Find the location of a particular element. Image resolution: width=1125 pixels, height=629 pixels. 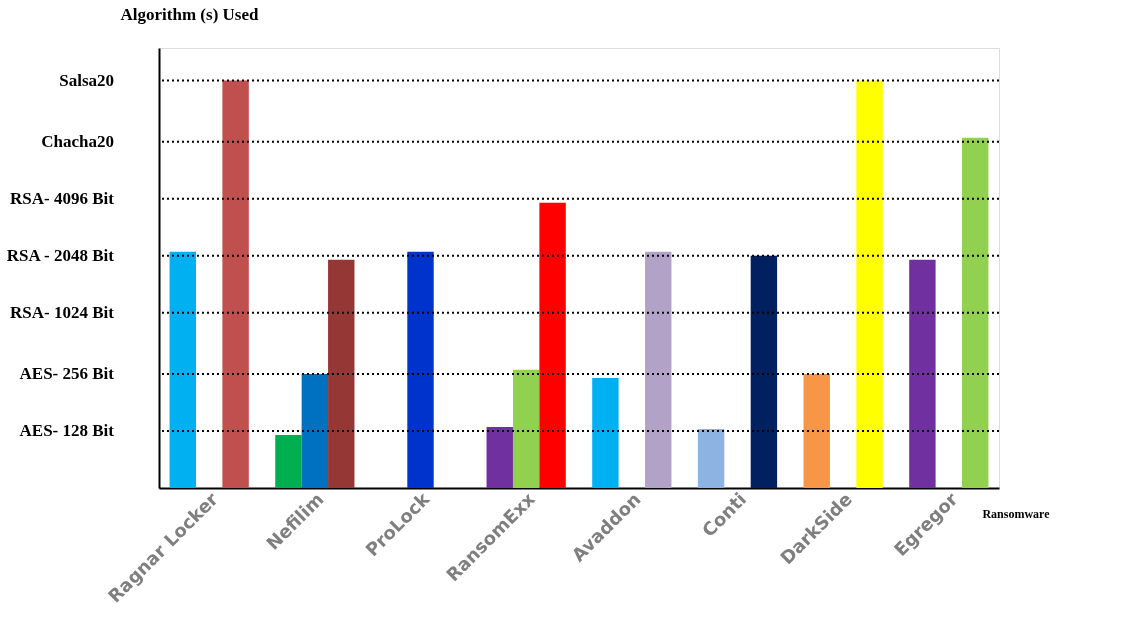

ref-line-label: RSA- 4096 Bit is located at coordinates (62, 198).